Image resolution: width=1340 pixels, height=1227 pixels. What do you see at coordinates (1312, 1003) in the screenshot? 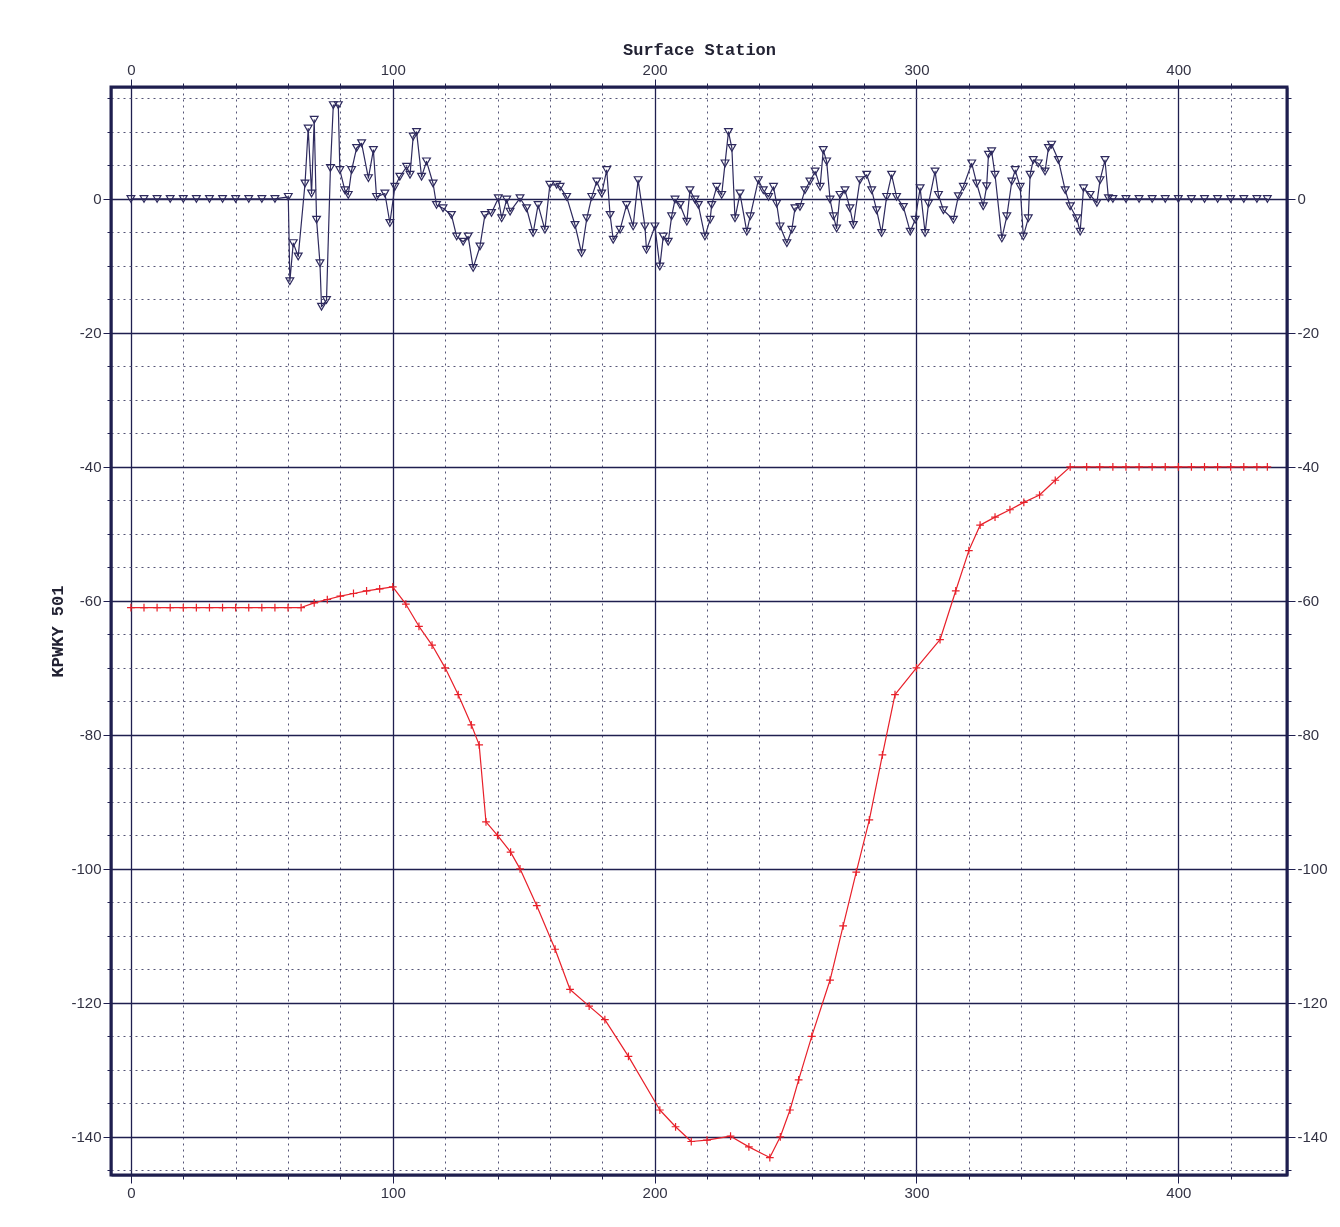
I see `y2-tick-label: -120` at bounding box center [1312, 1003].